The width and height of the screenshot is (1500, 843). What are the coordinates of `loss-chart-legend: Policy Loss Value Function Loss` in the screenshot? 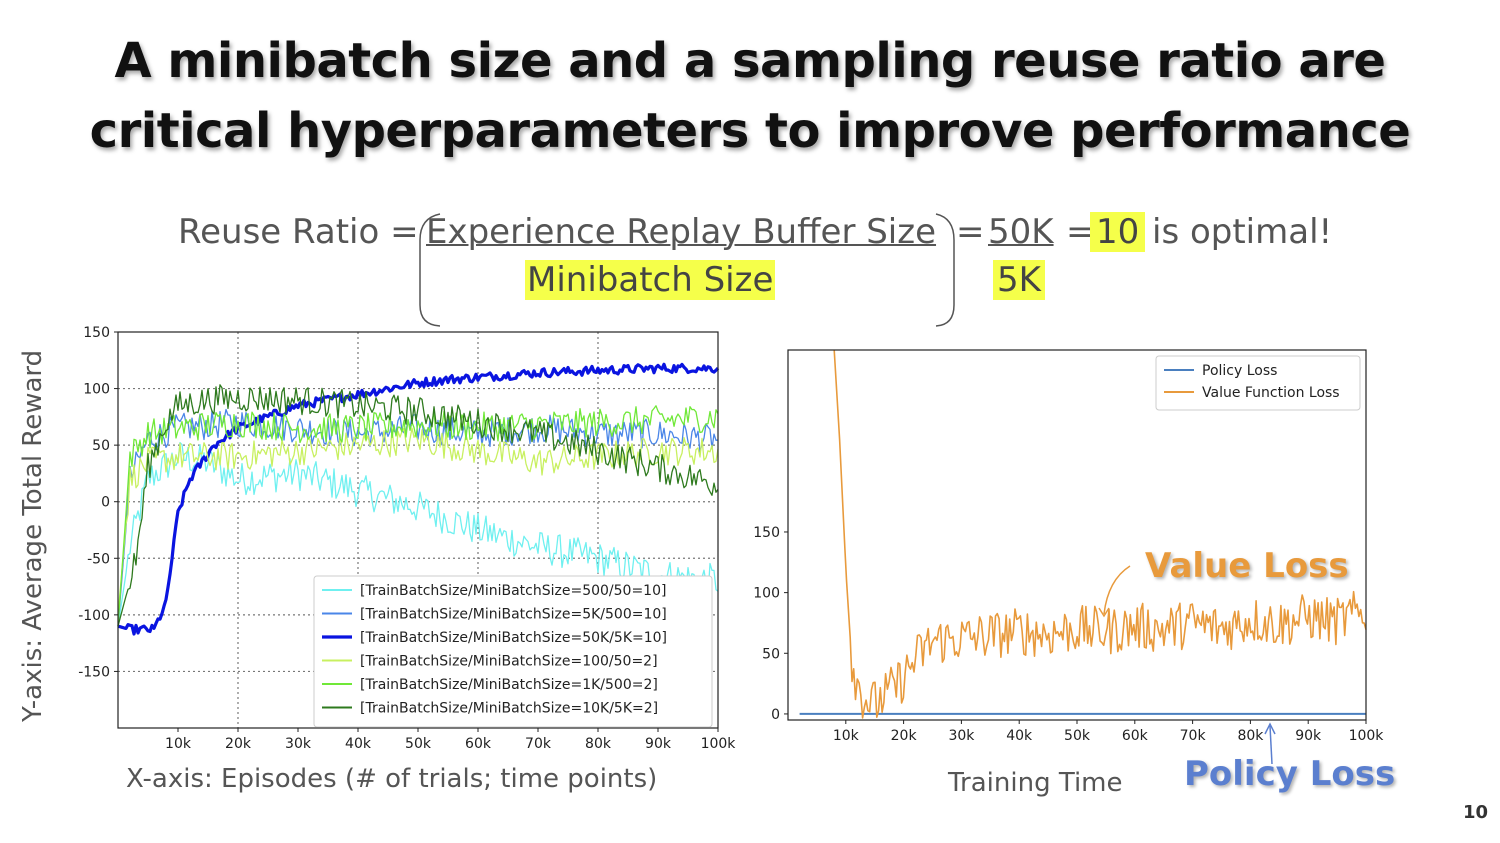 It's located at (1258, 383).